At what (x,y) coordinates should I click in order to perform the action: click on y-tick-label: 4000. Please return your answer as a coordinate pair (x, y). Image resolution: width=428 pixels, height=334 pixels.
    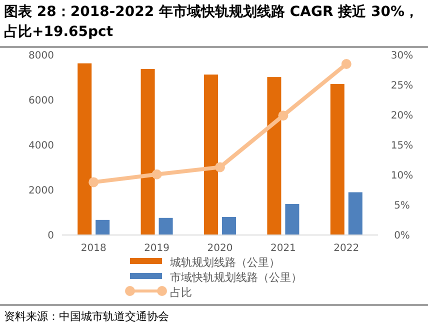
    Looking at the image, I should click on (41, 146).